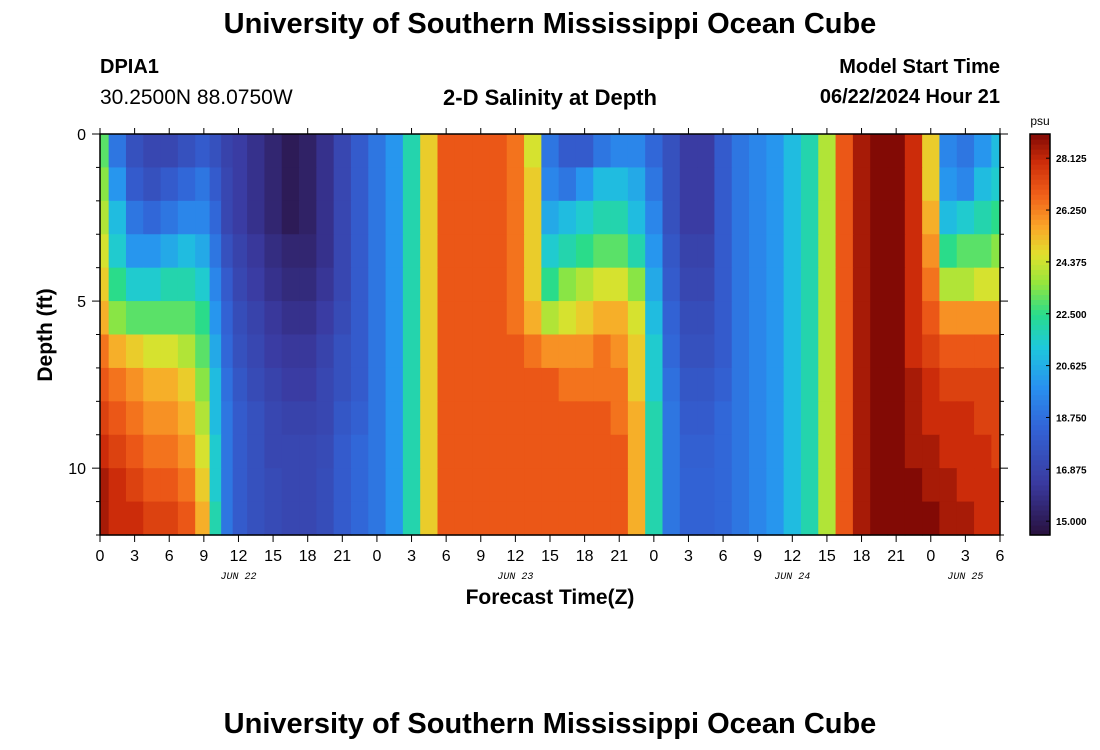  What do you see at coordinates (919, 67) in the screenshot?
I see `model-start-label: Model Start Time` at bounding box center [919, 67].